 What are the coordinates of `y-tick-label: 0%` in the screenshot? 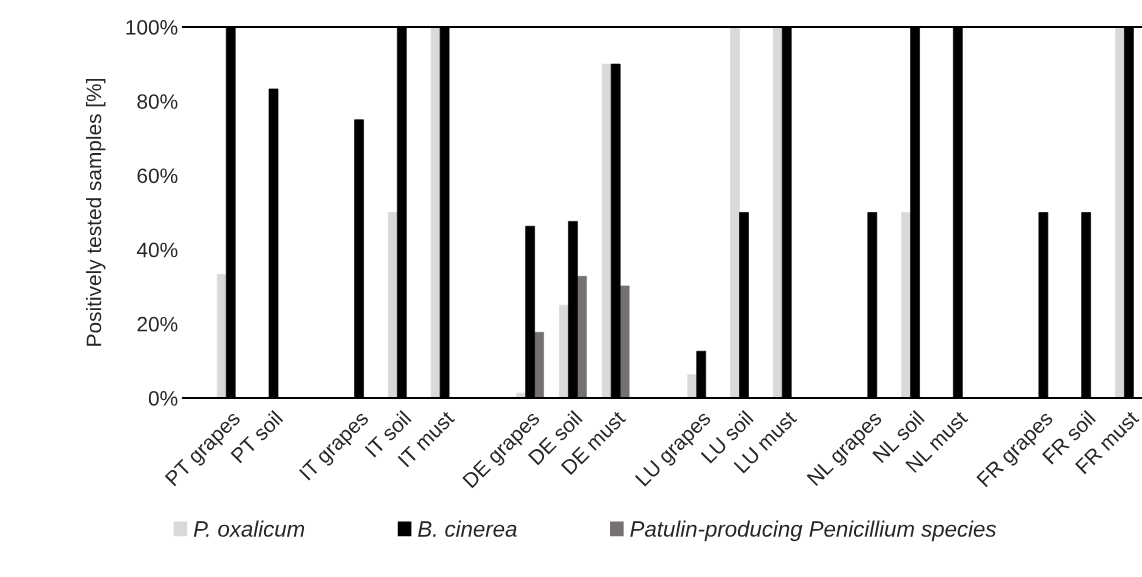 It's located at (163, 398).